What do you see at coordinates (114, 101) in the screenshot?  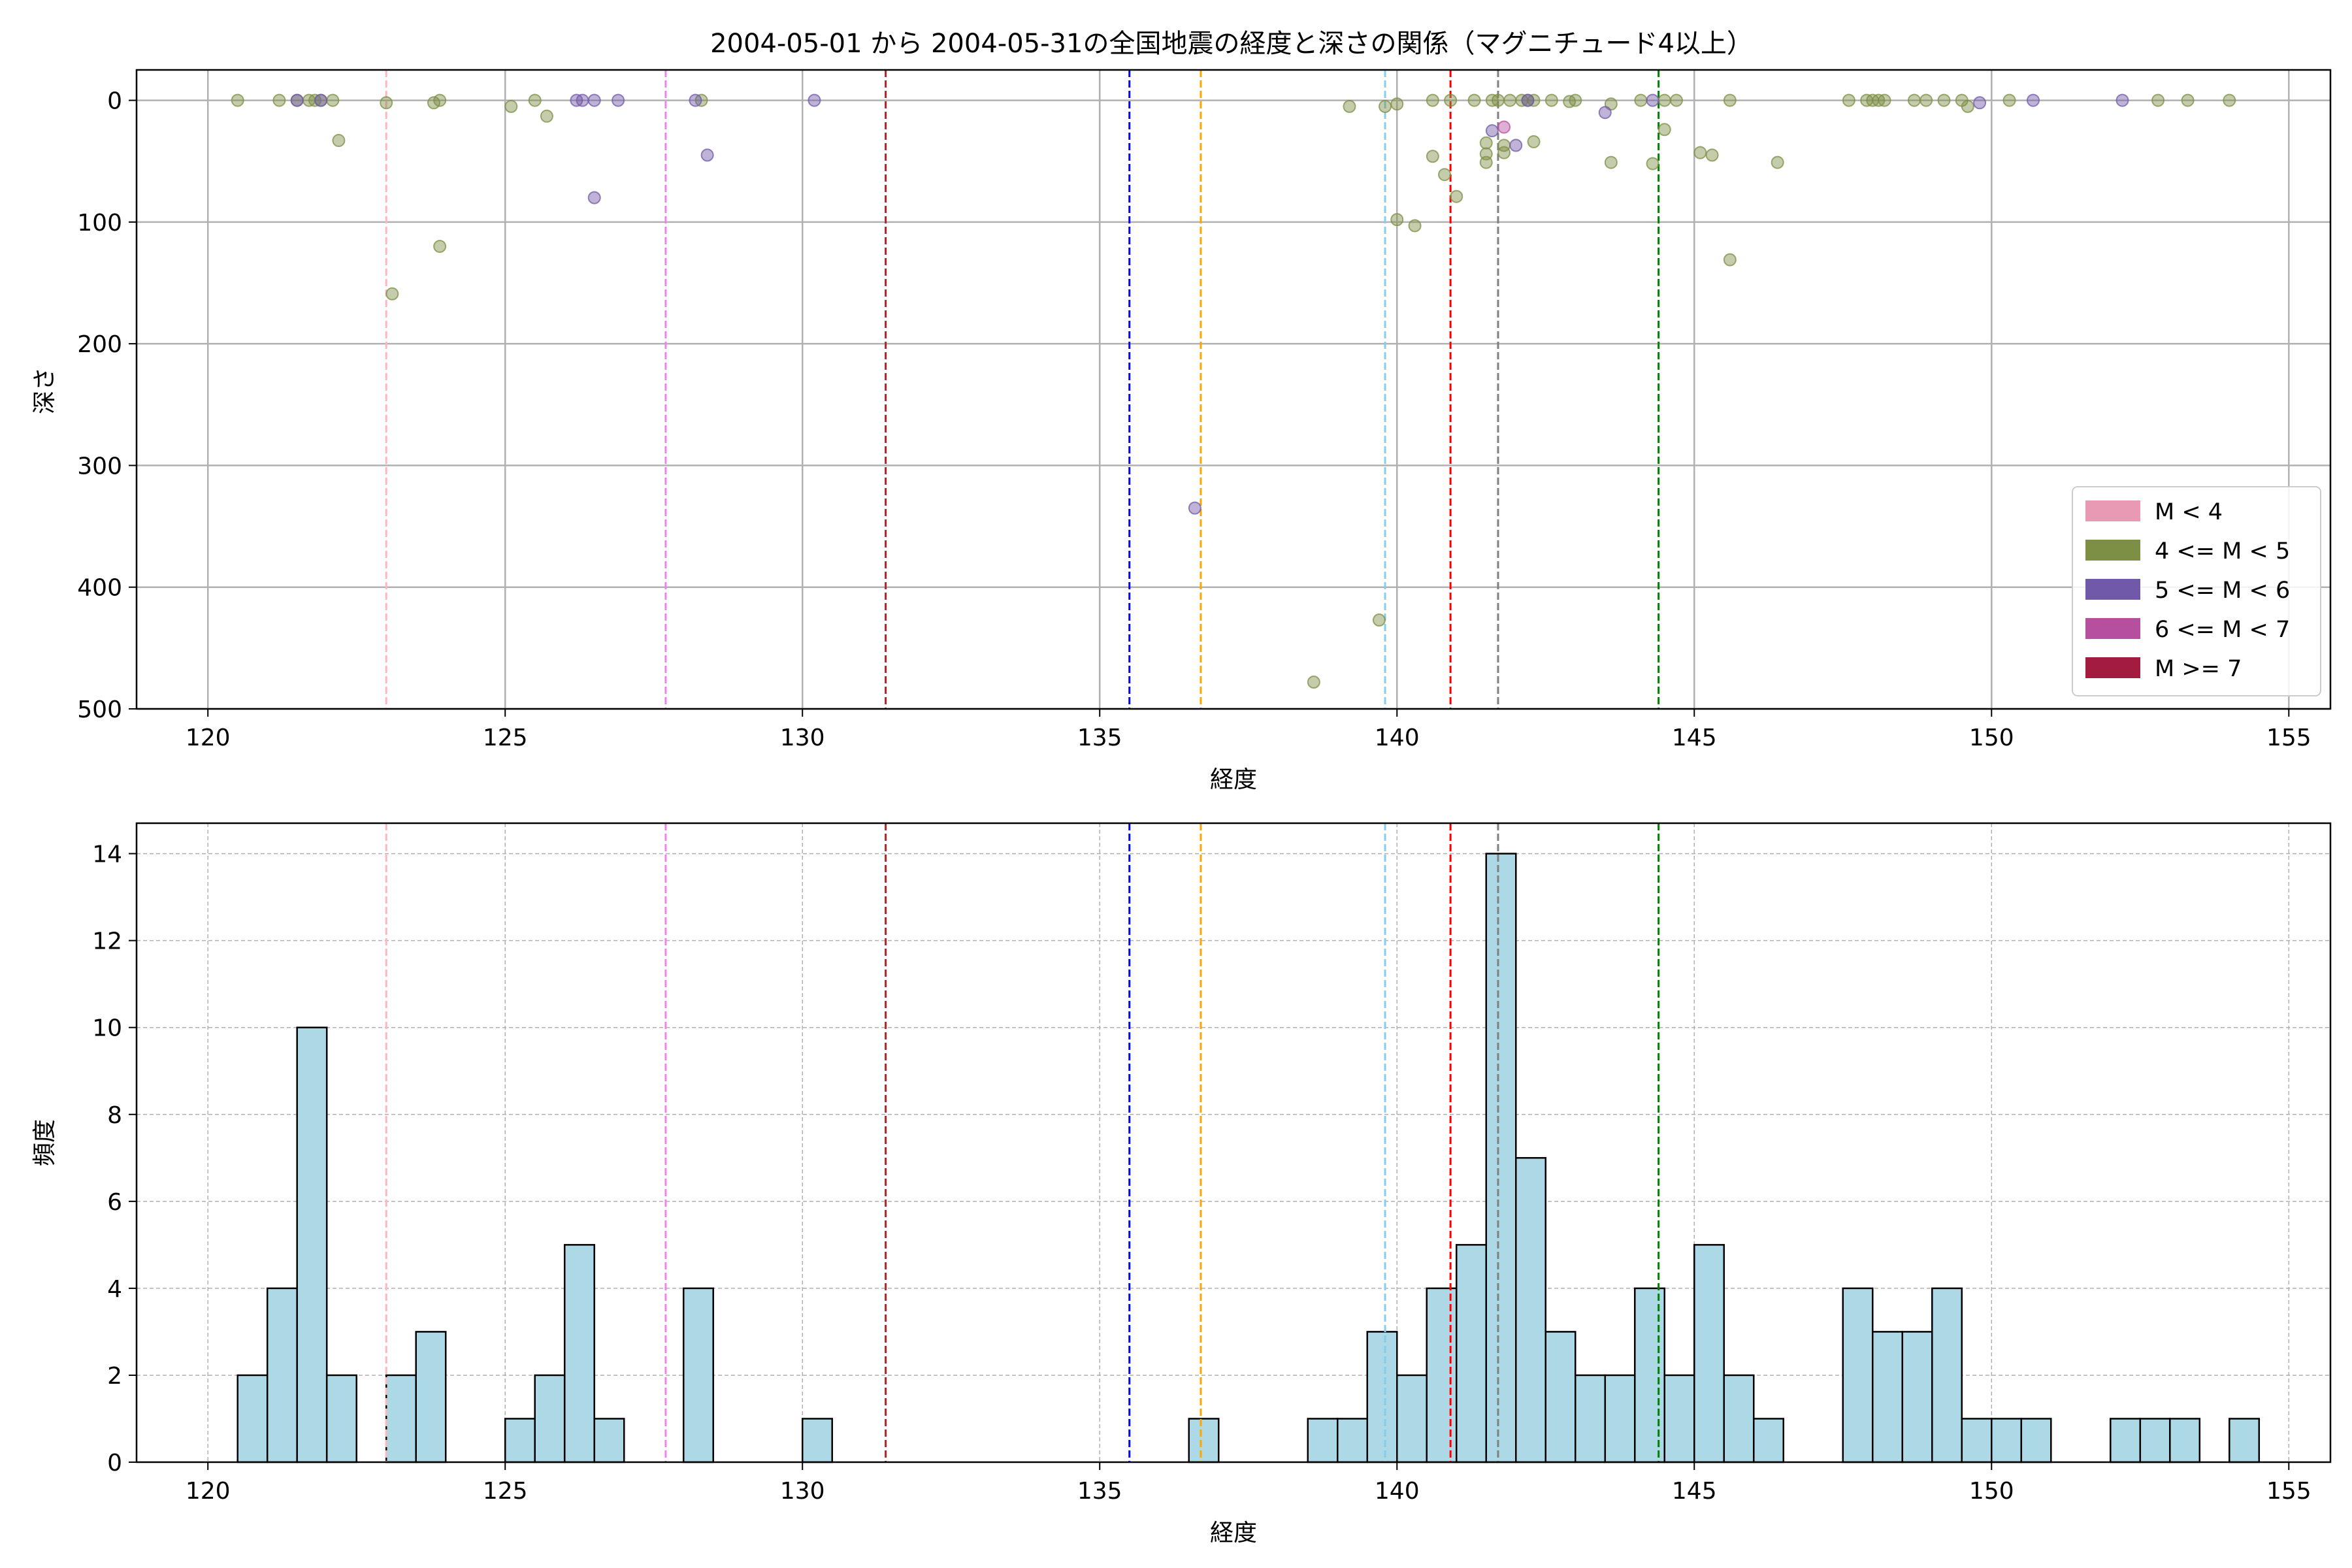 I see `scatter-y-tick-label: 0` at bounding box center [114, 101].